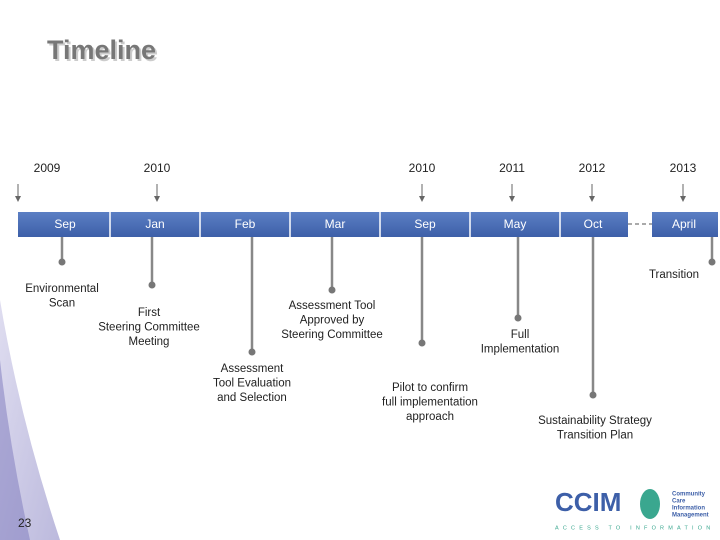 This screenshot has width=720, height=540. What do you see at coordinates (592, 168) in the screenshot?
I see `year: 2012` at bounding box center [592, 168].